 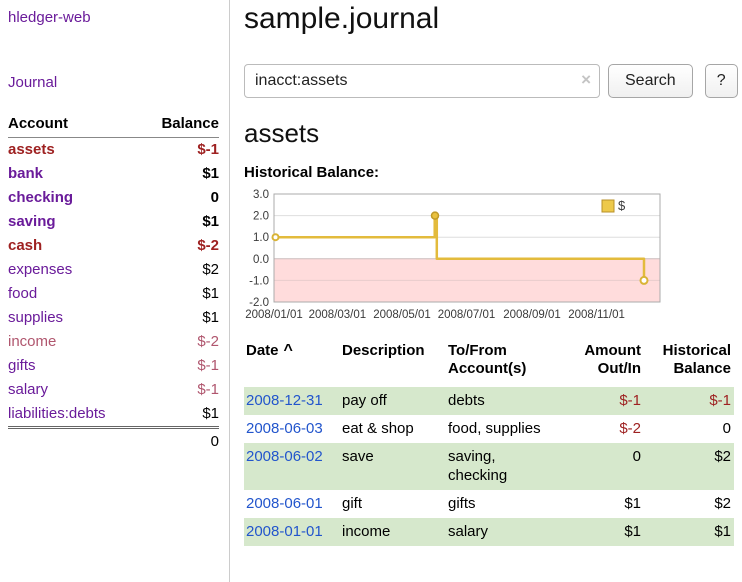 What do you see at coordinates (32, 221) in the screenshot?
I see `account-link-saving: saving` at bounding box center [32, 221].